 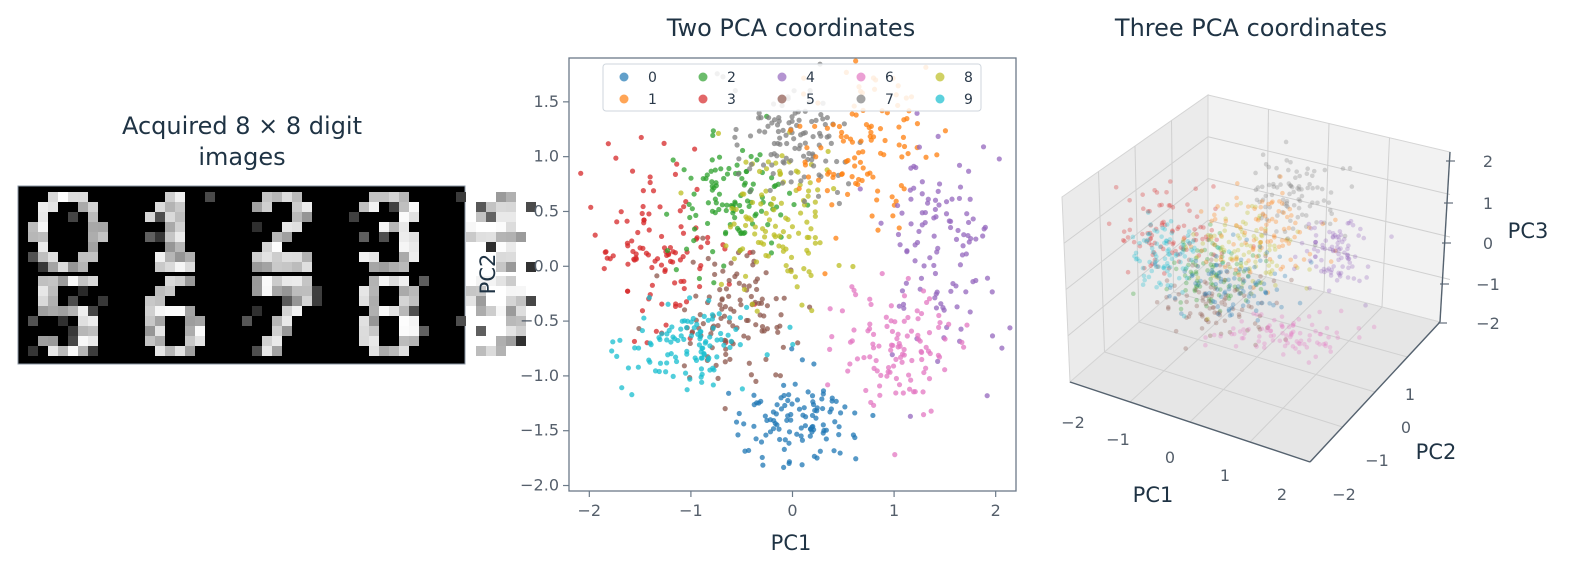 I want to click on x-tick-label-3d: −1, so click(x=1118, y=439).